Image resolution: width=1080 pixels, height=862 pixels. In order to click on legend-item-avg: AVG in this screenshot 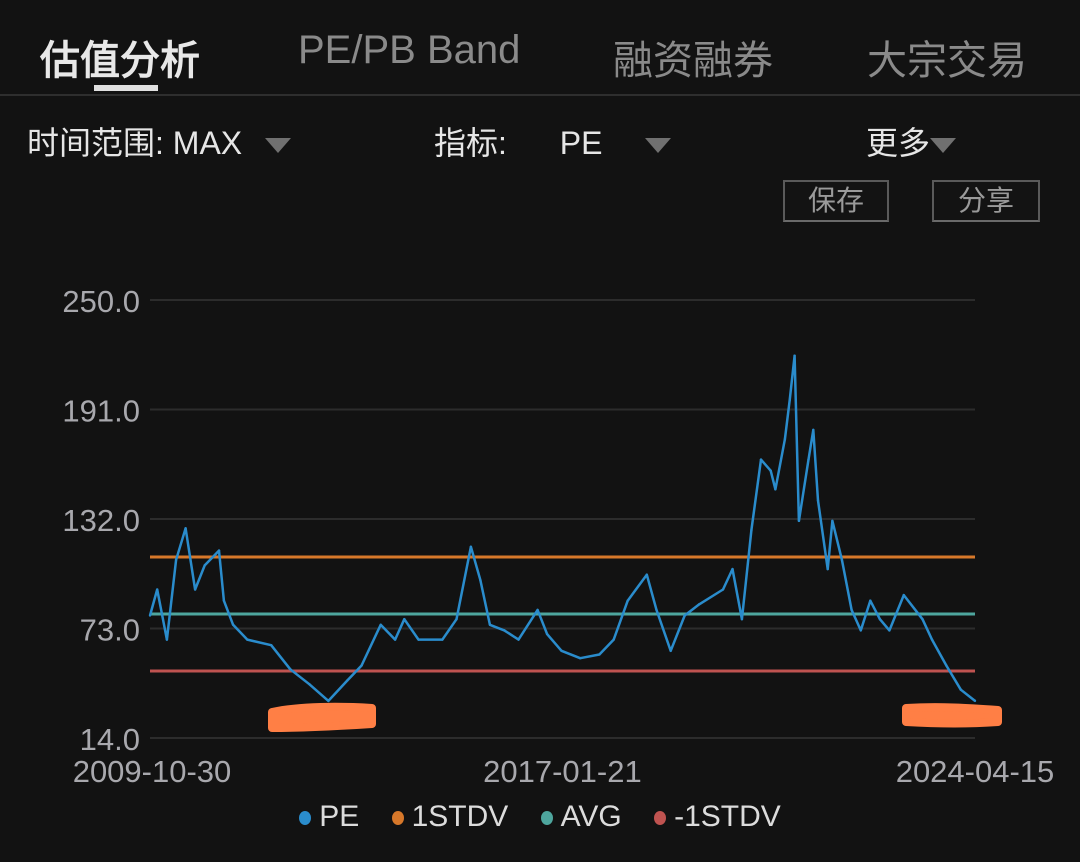, I will do `click(581, 817)`.